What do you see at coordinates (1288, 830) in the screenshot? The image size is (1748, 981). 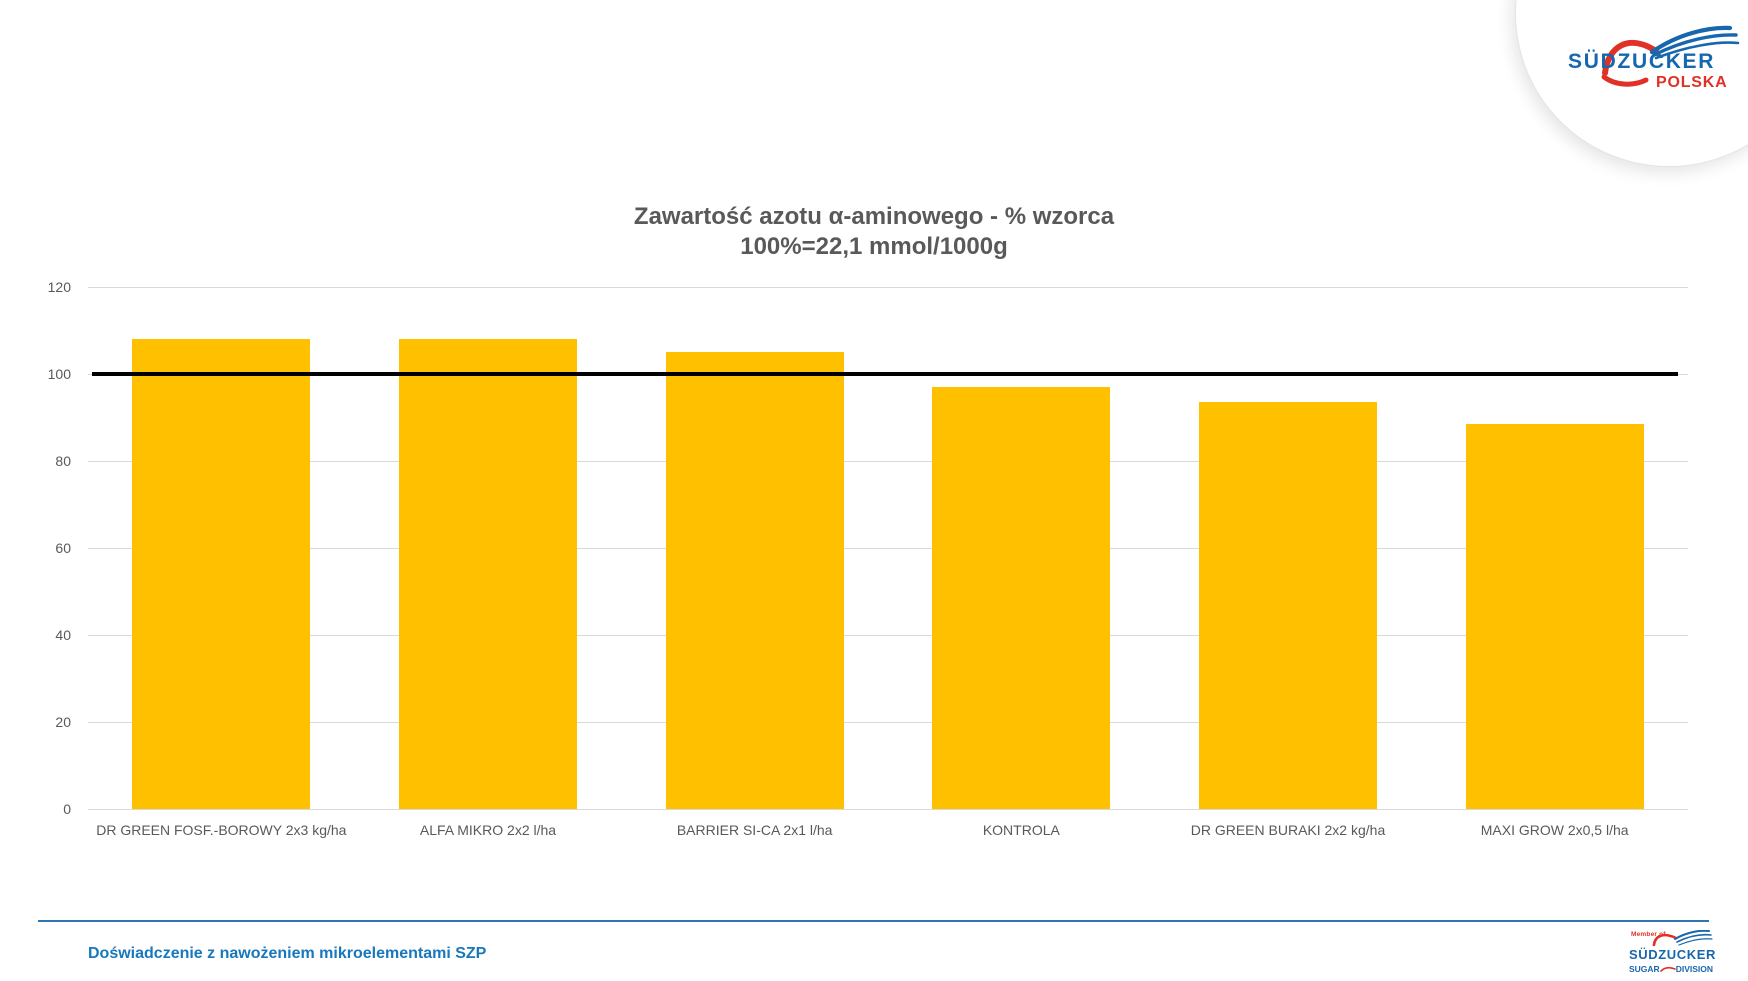 I see `category-label: DR GREEN BURAKI 2x2 kg/ha` at bounding box center [1288, 830].